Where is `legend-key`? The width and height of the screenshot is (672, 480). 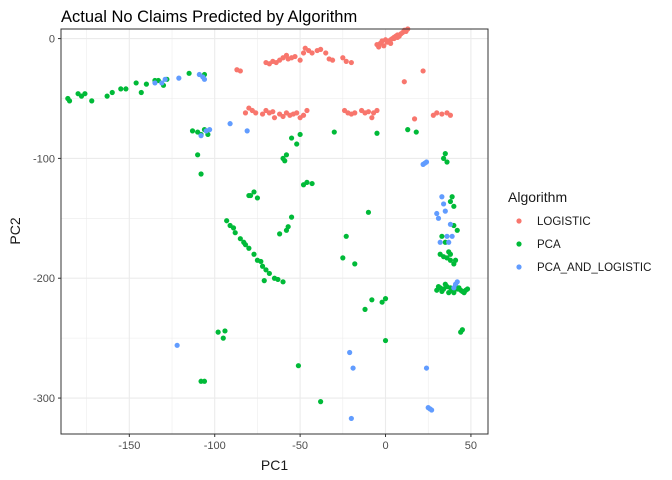
legend-key is located at coordinates (519, 267).